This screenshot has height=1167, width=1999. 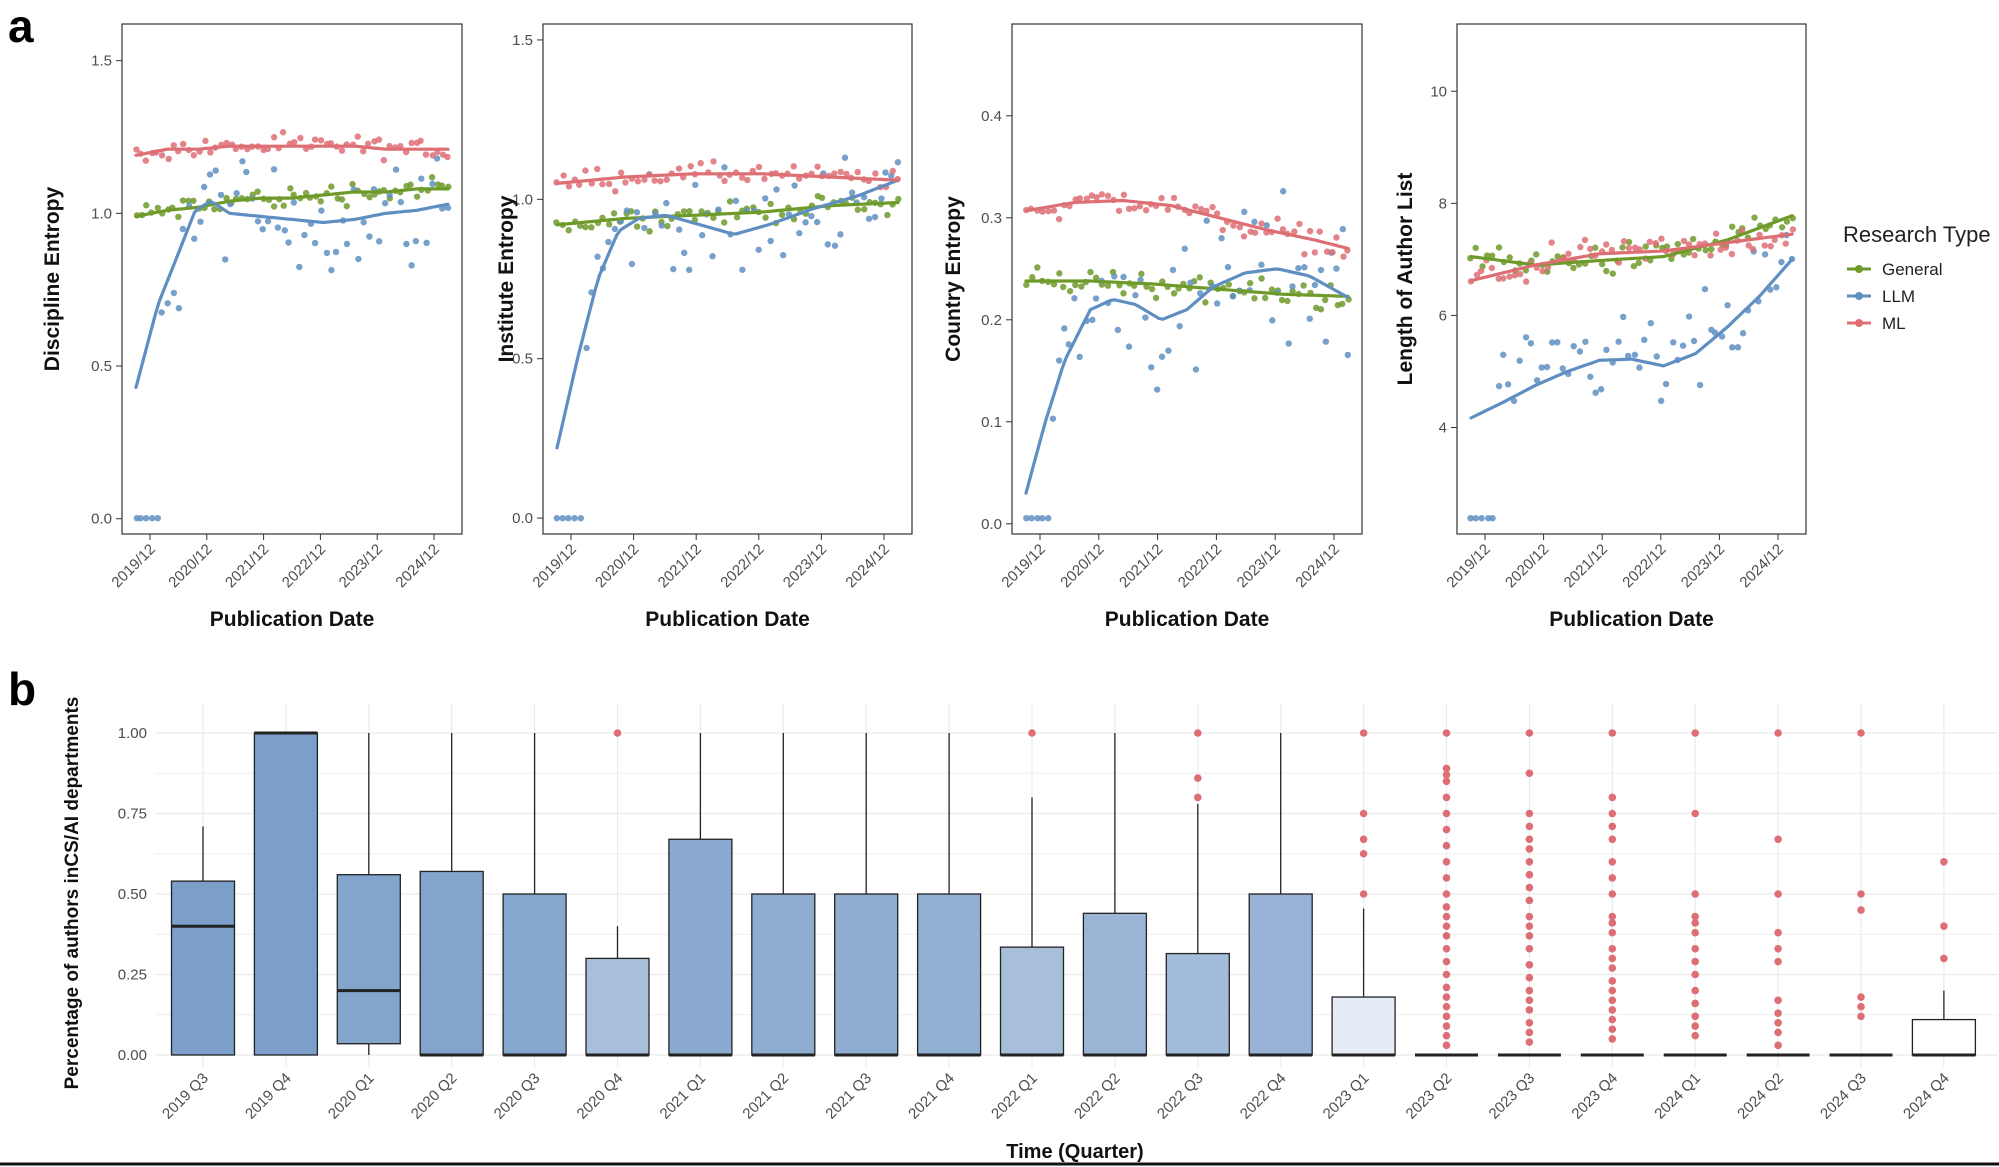 I want to click on x-tick-label: 2022 Q4, so click(x=1263, y=1096).